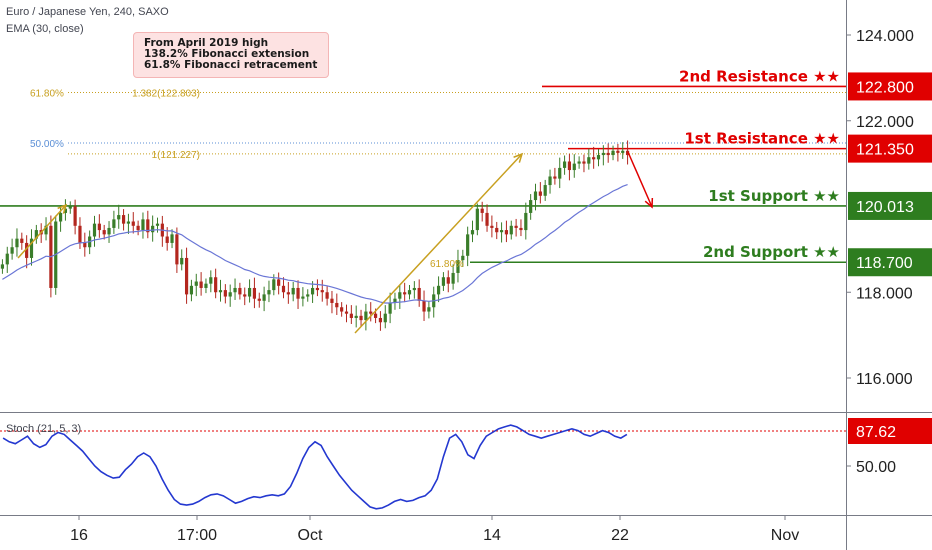 This screenshot has height=550, width=932. Describe the element at coordinates (47, 144) in the screenshot. I see `fibonacci-left-label: 50.00%` at that location.